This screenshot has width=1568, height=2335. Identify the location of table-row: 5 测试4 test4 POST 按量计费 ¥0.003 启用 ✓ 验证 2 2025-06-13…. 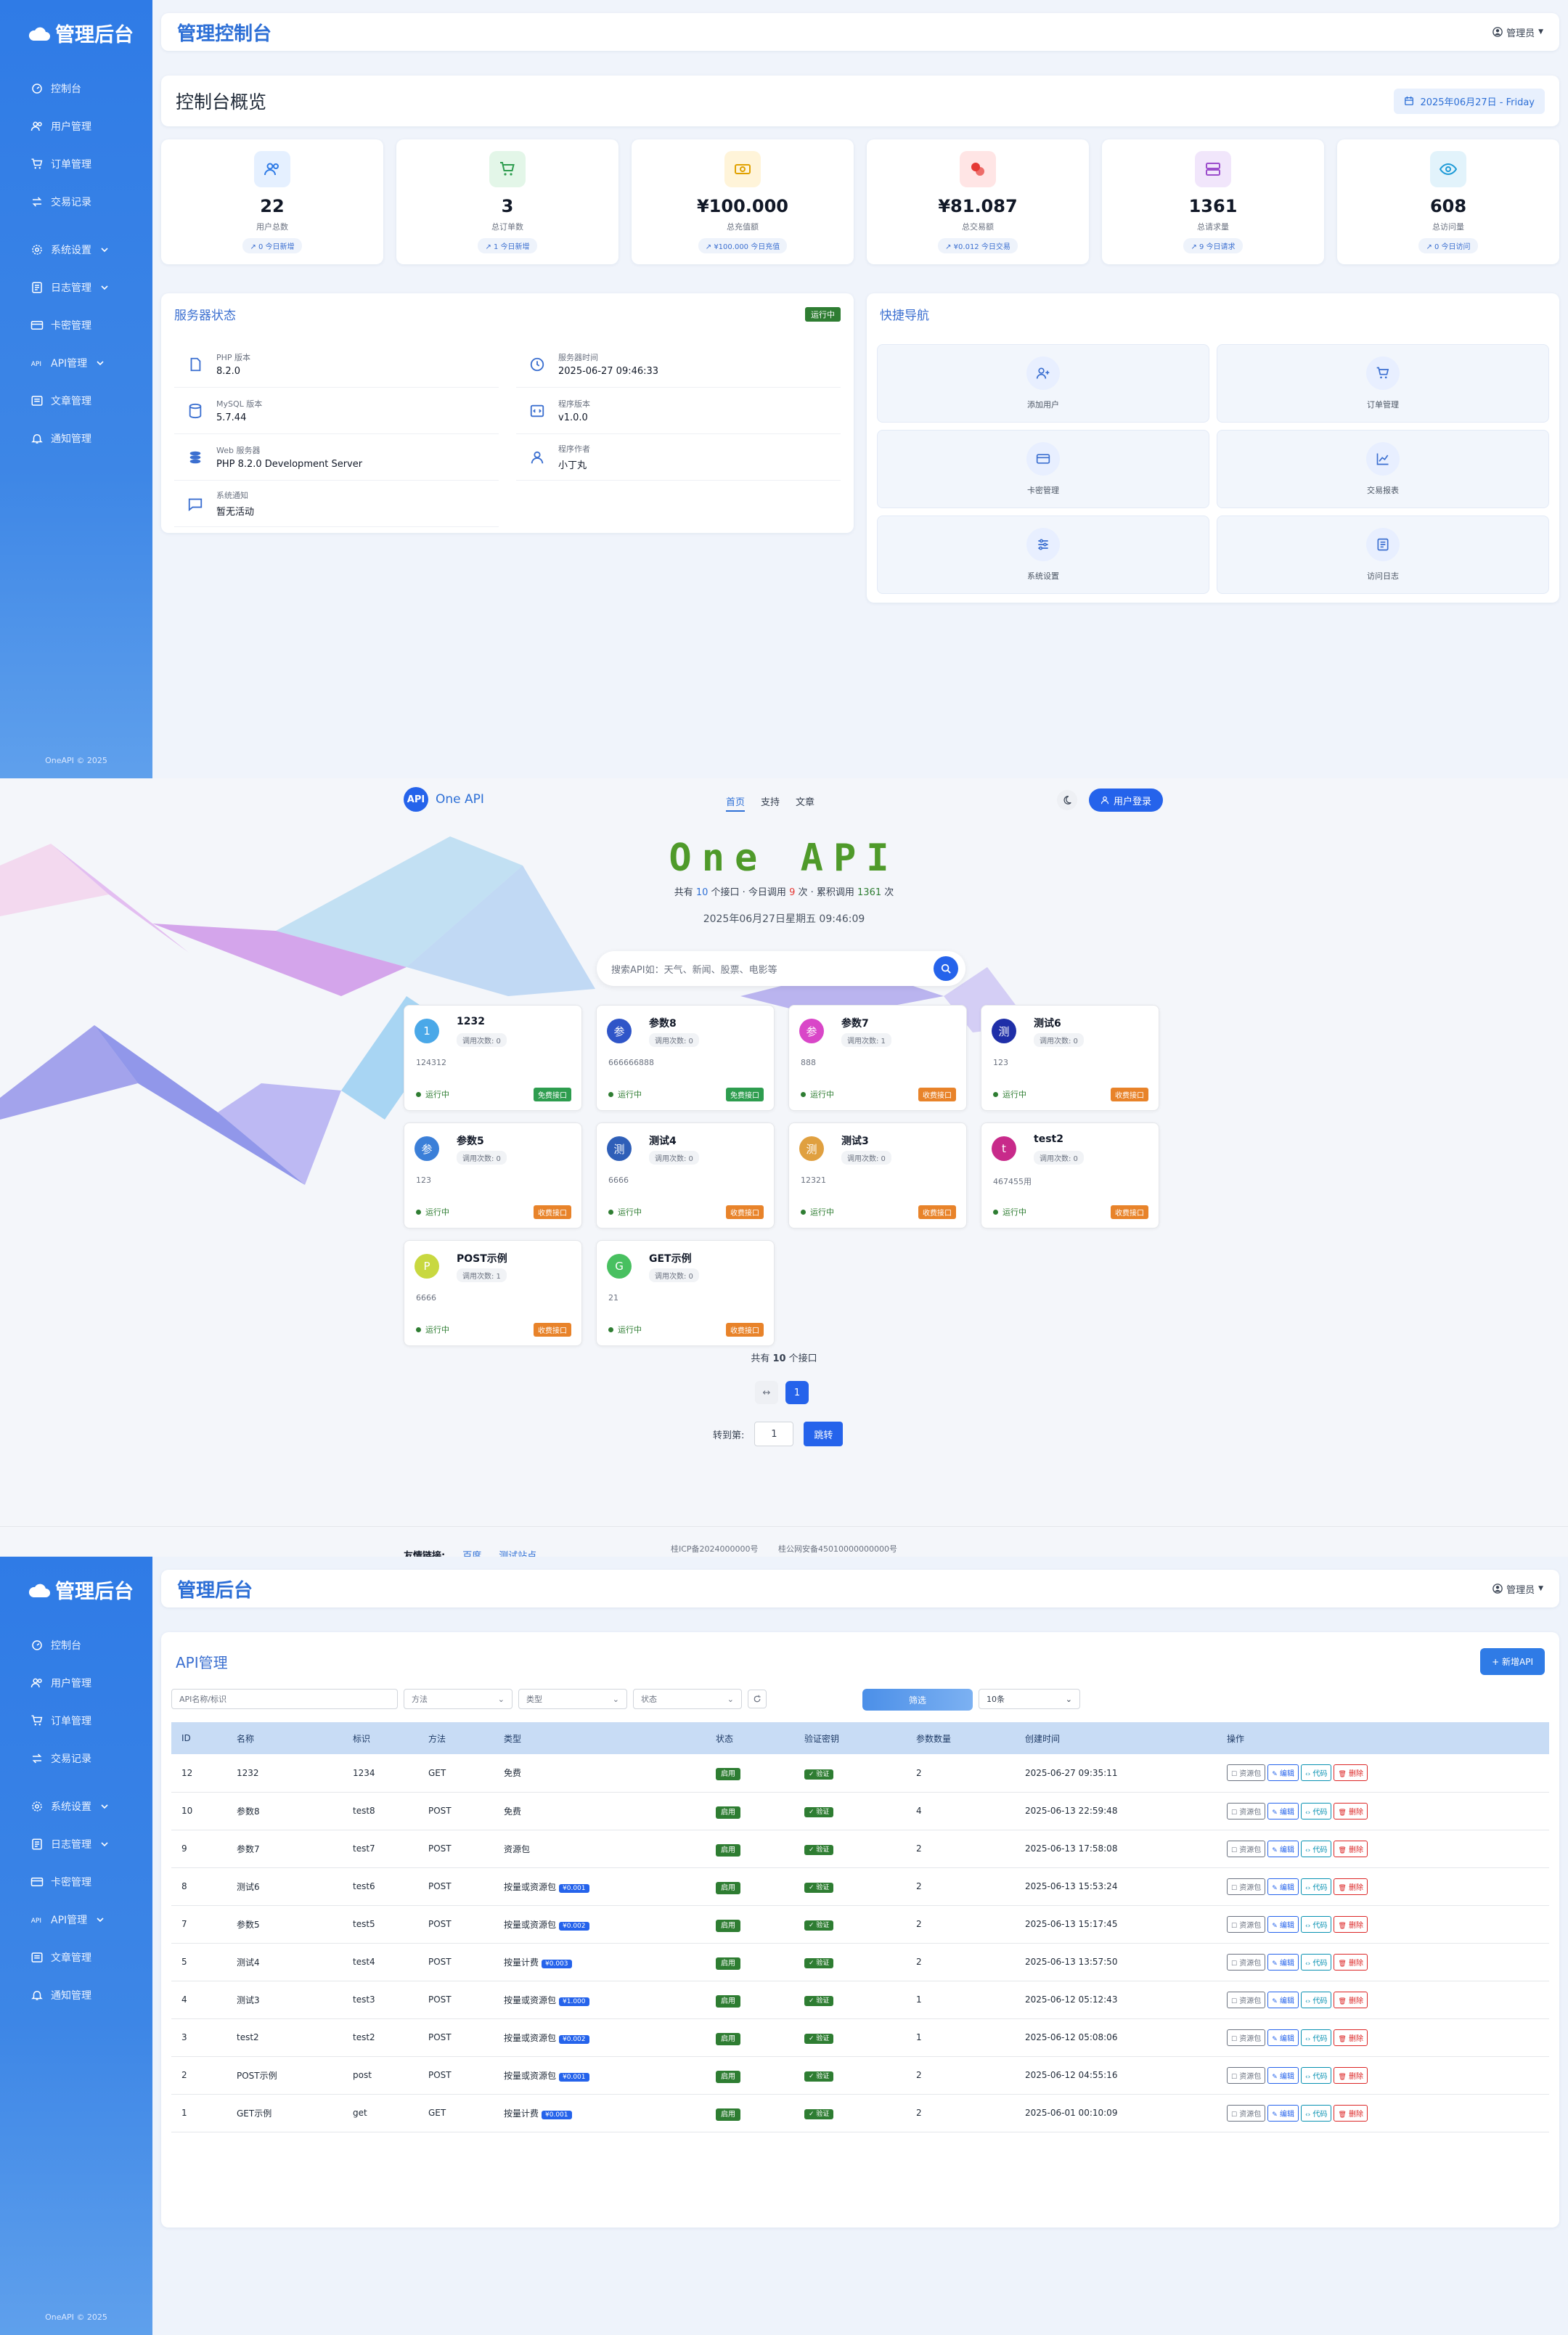
(860, 1962).